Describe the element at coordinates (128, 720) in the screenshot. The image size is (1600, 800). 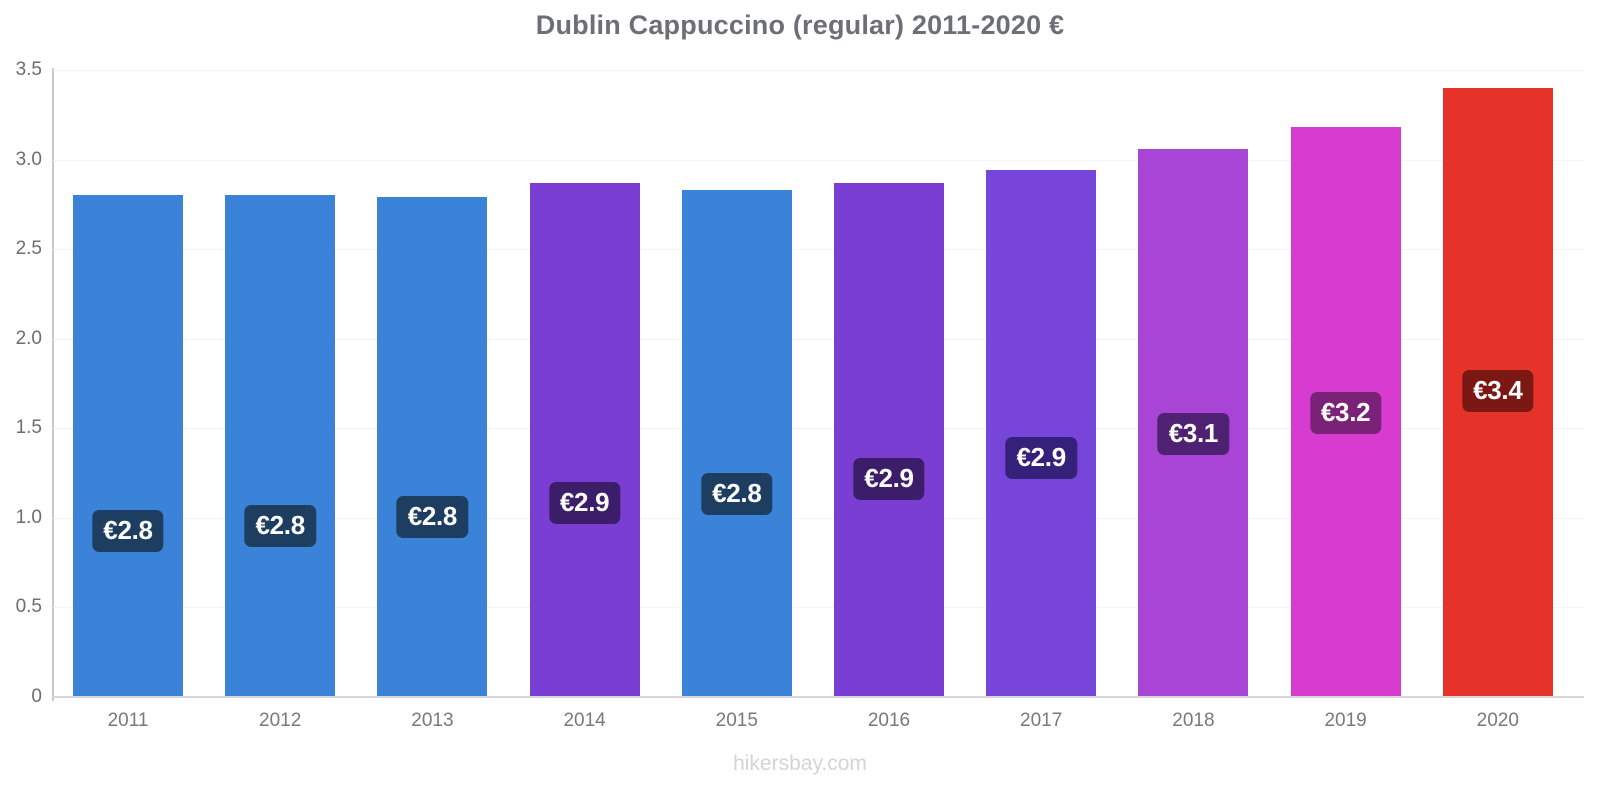
I see `x-axis-tick-label: 2011` at that location.